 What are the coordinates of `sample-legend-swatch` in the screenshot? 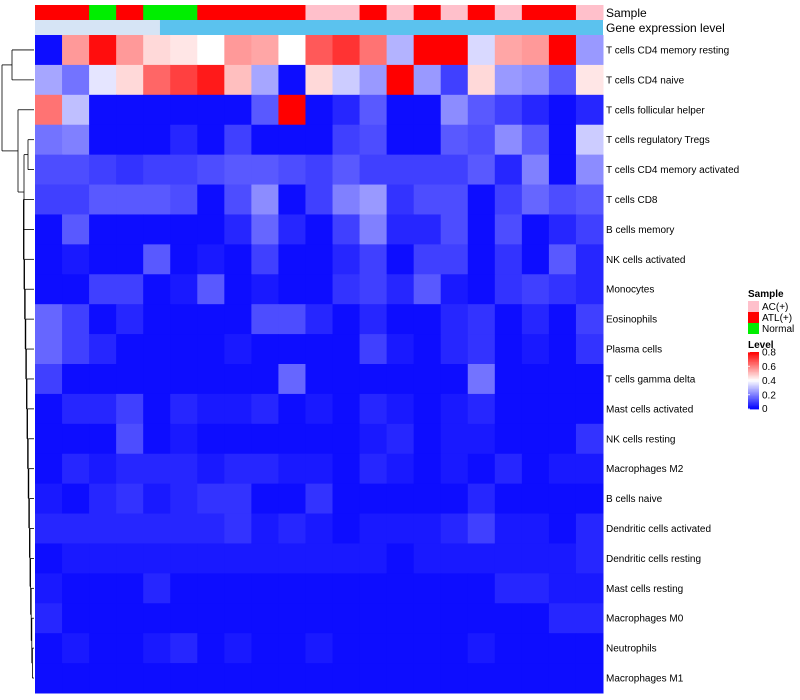 It's located at (753, 317).